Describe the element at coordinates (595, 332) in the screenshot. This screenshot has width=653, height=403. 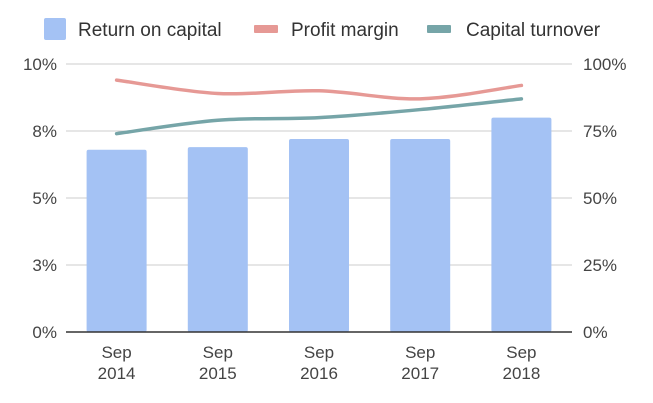
I see `right-tick-label: 0%` at that location.